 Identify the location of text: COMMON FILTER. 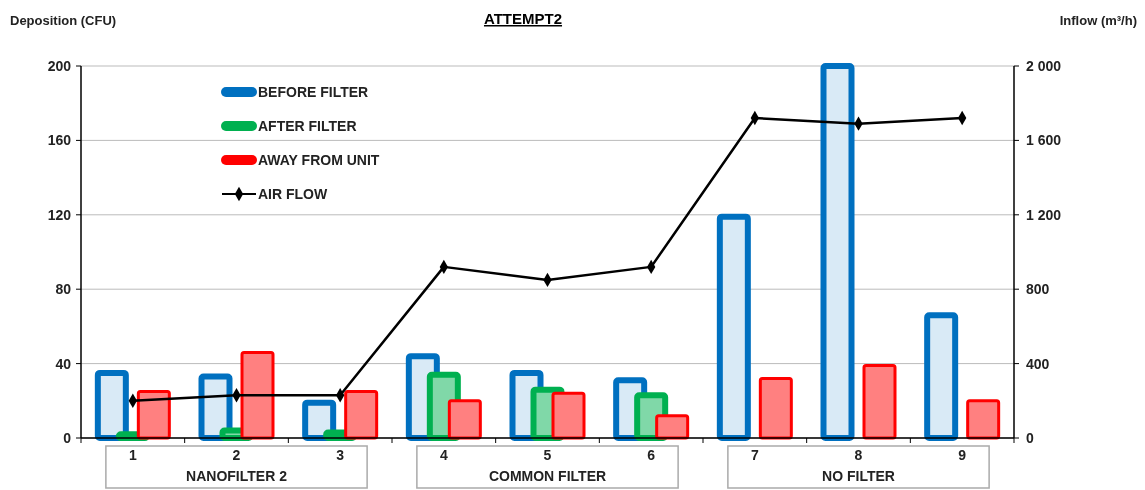
(547, 476).